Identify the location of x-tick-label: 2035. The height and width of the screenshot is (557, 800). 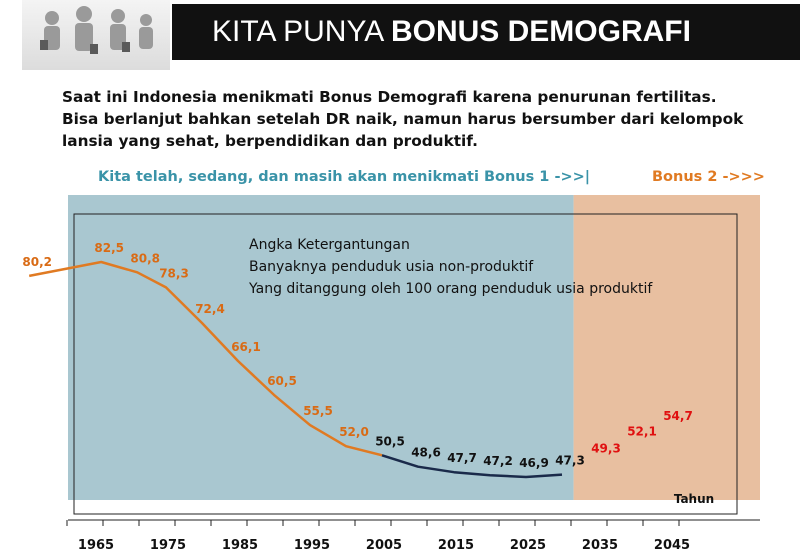
(600, 545).